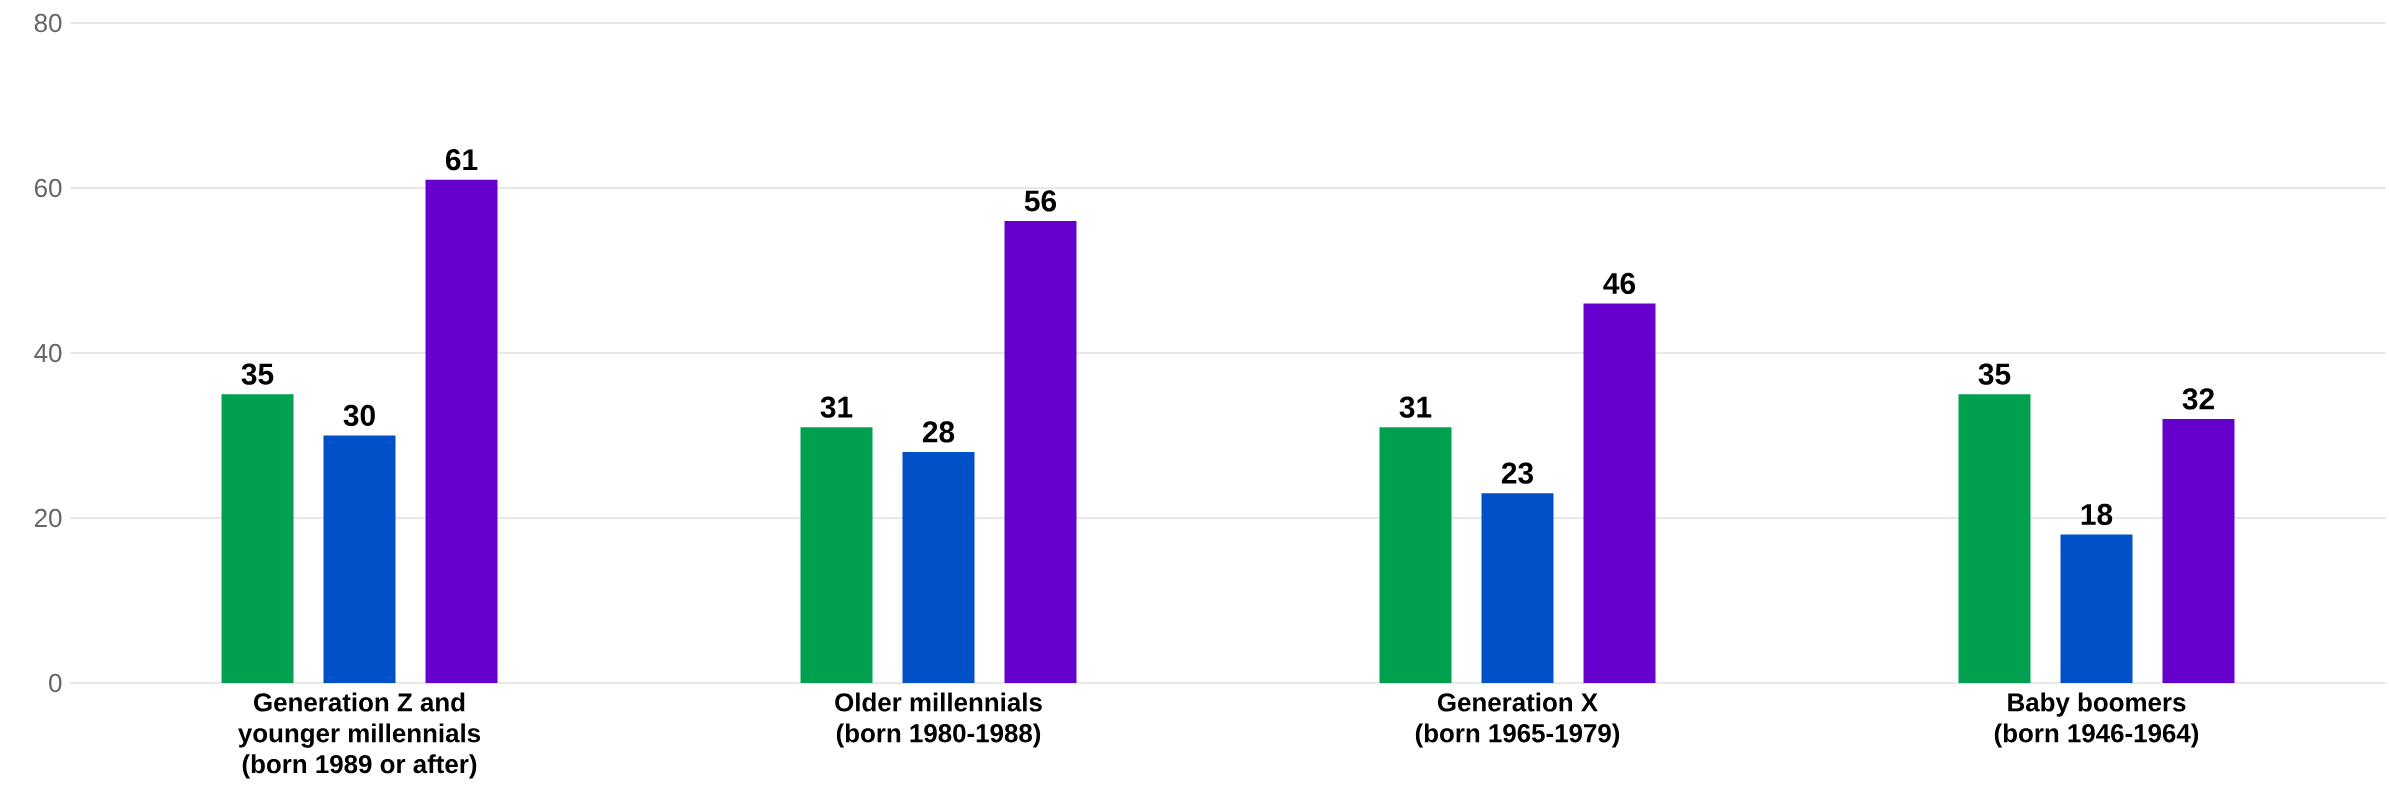 Image resolution: width=2389 pixels, height=812 pixels. Describe the element at coordinates (48, 353) in the screenshot. I see `y-tick-label: 40` at that location.